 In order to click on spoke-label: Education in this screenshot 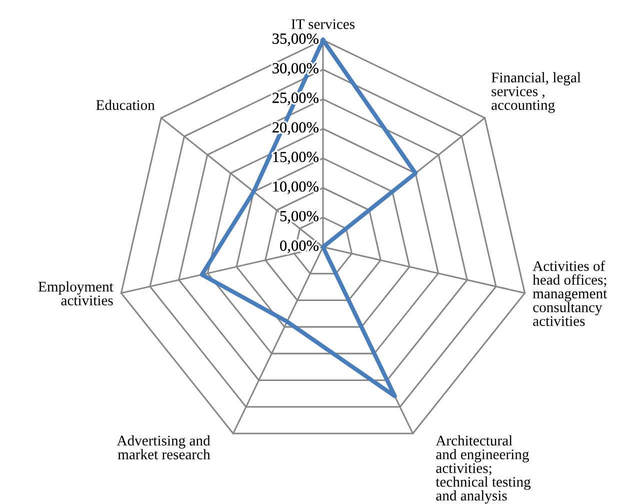, I will do `click(125, 105)`.